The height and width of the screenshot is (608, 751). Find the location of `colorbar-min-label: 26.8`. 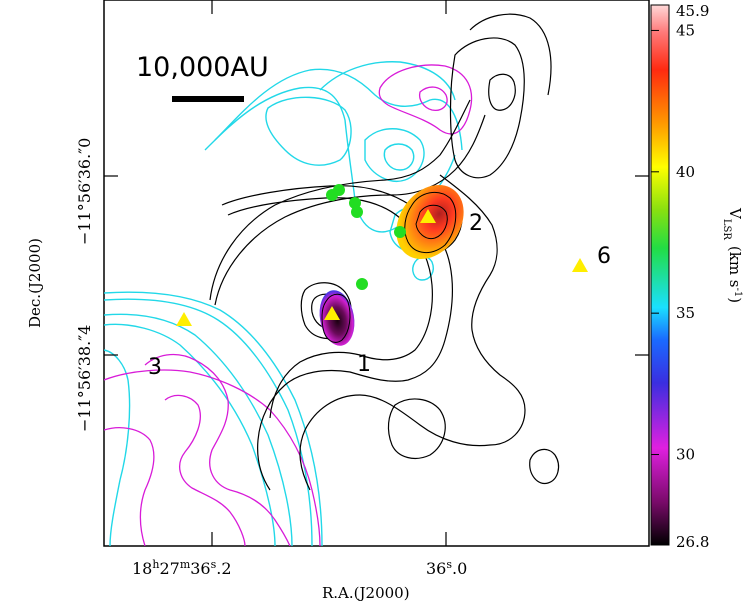

colorbar-min-label: 26.8 is located at coordinates (692, 542).